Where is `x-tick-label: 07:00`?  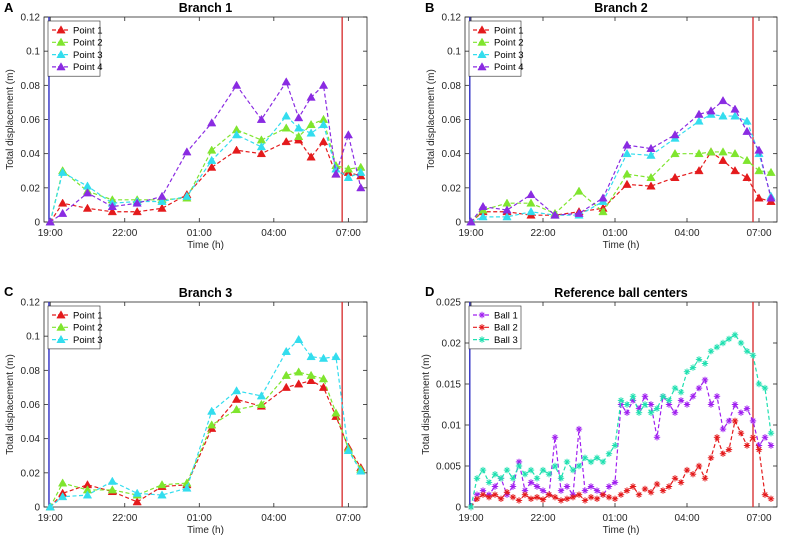
x-tick-label: 07:00 is located at coordinates (758, 518).